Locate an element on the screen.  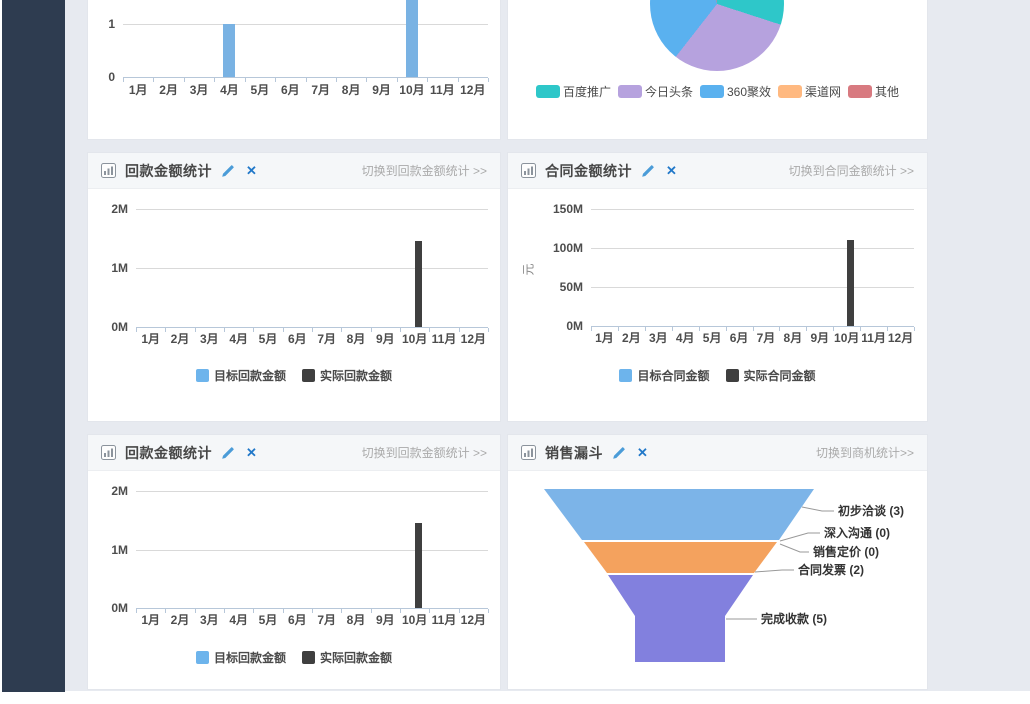
x-axis-label: 12月 is located at coordinates (473, 90).